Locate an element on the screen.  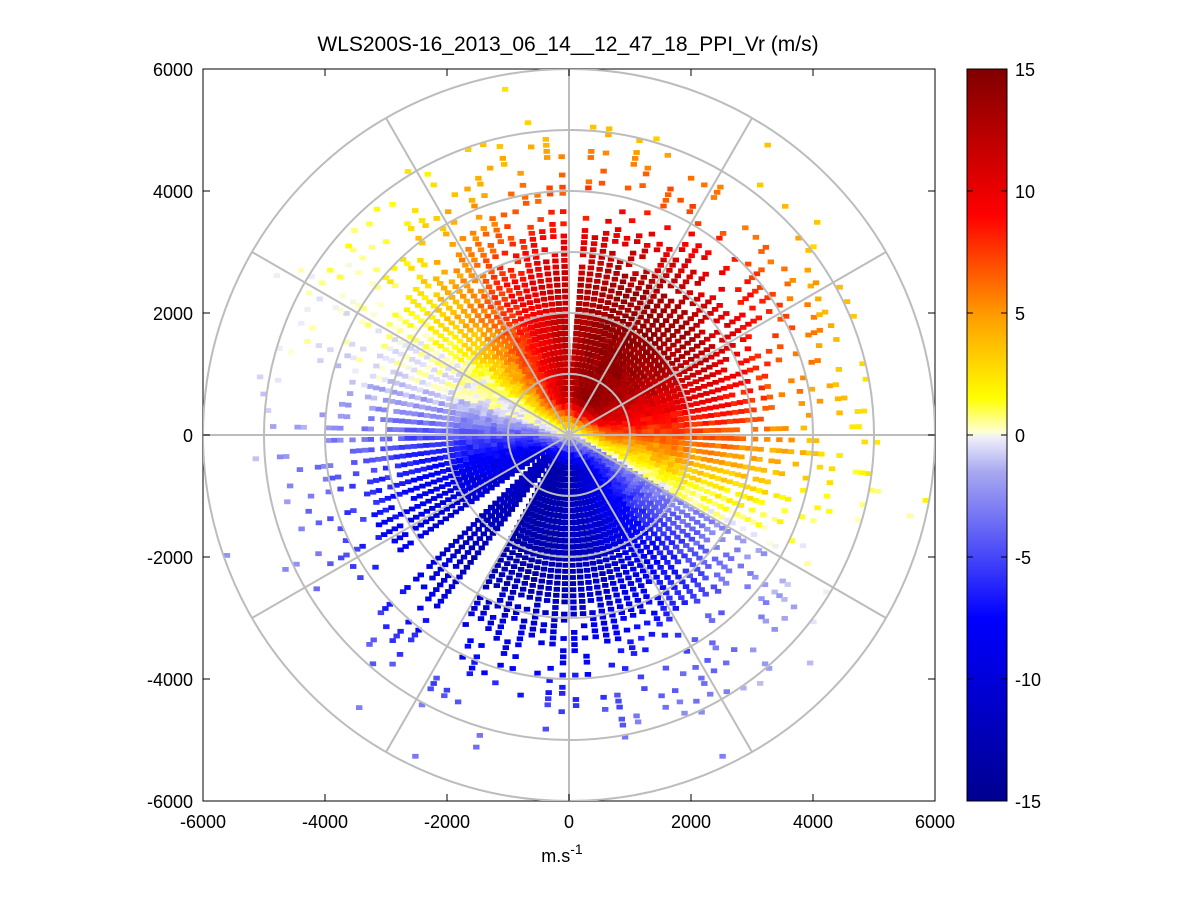
y-tick-label: 6000 is located at coordinates (173, 70).